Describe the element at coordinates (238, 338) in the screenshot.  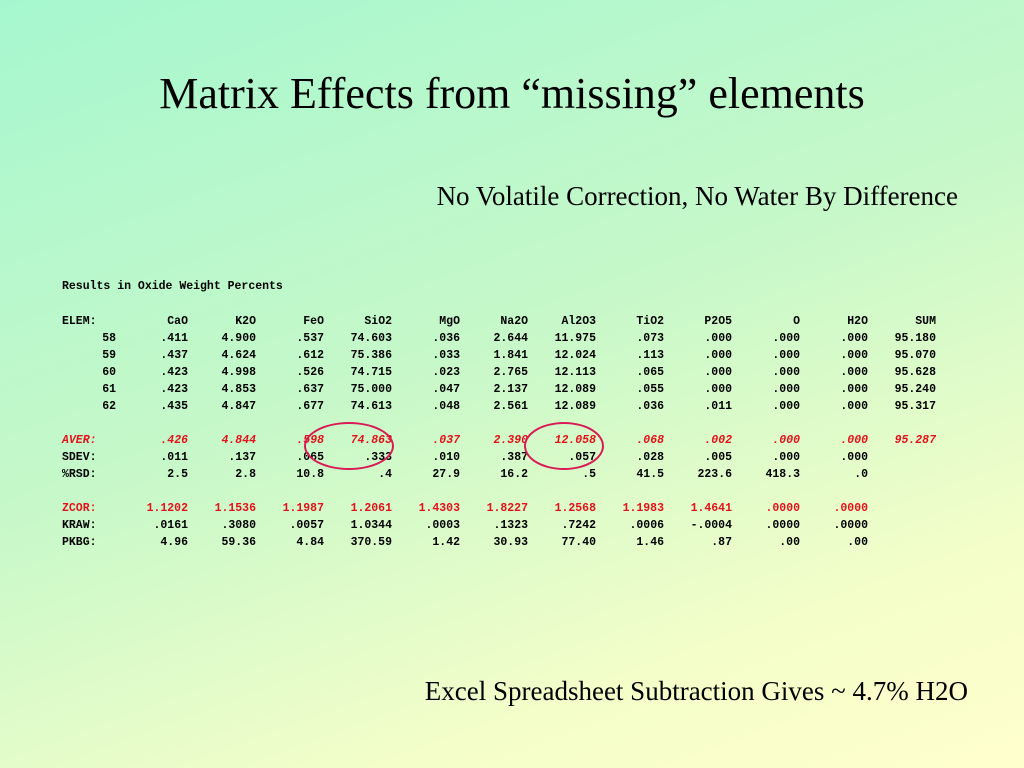
I see `table-cell: 4.900` at that location.